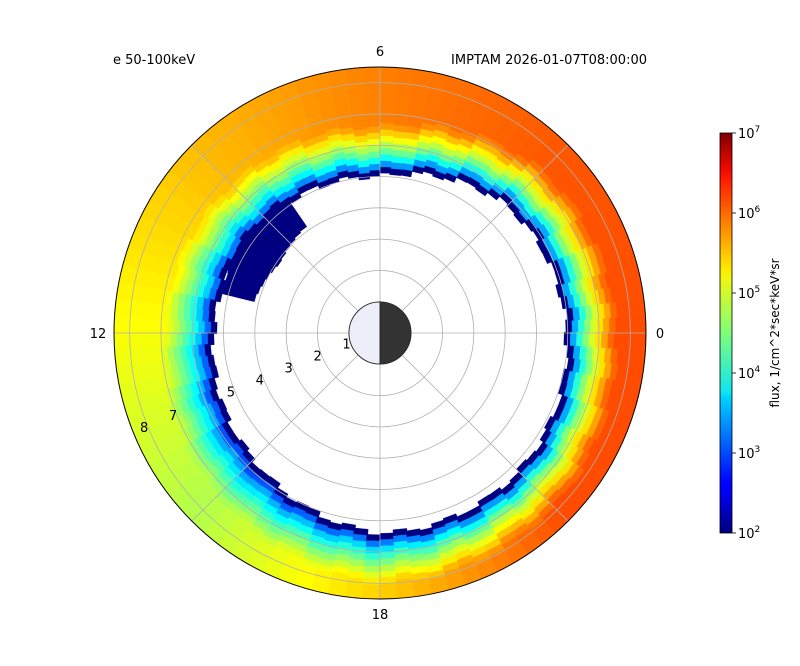 The width and height of the screenshot is (800, 666). I want to click on earth-dayside, so click(364, 333).